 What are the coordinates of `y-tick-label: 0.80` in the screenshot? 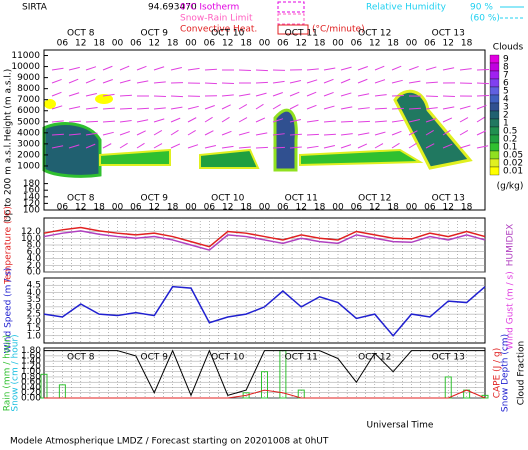 It's located at (31, 377).